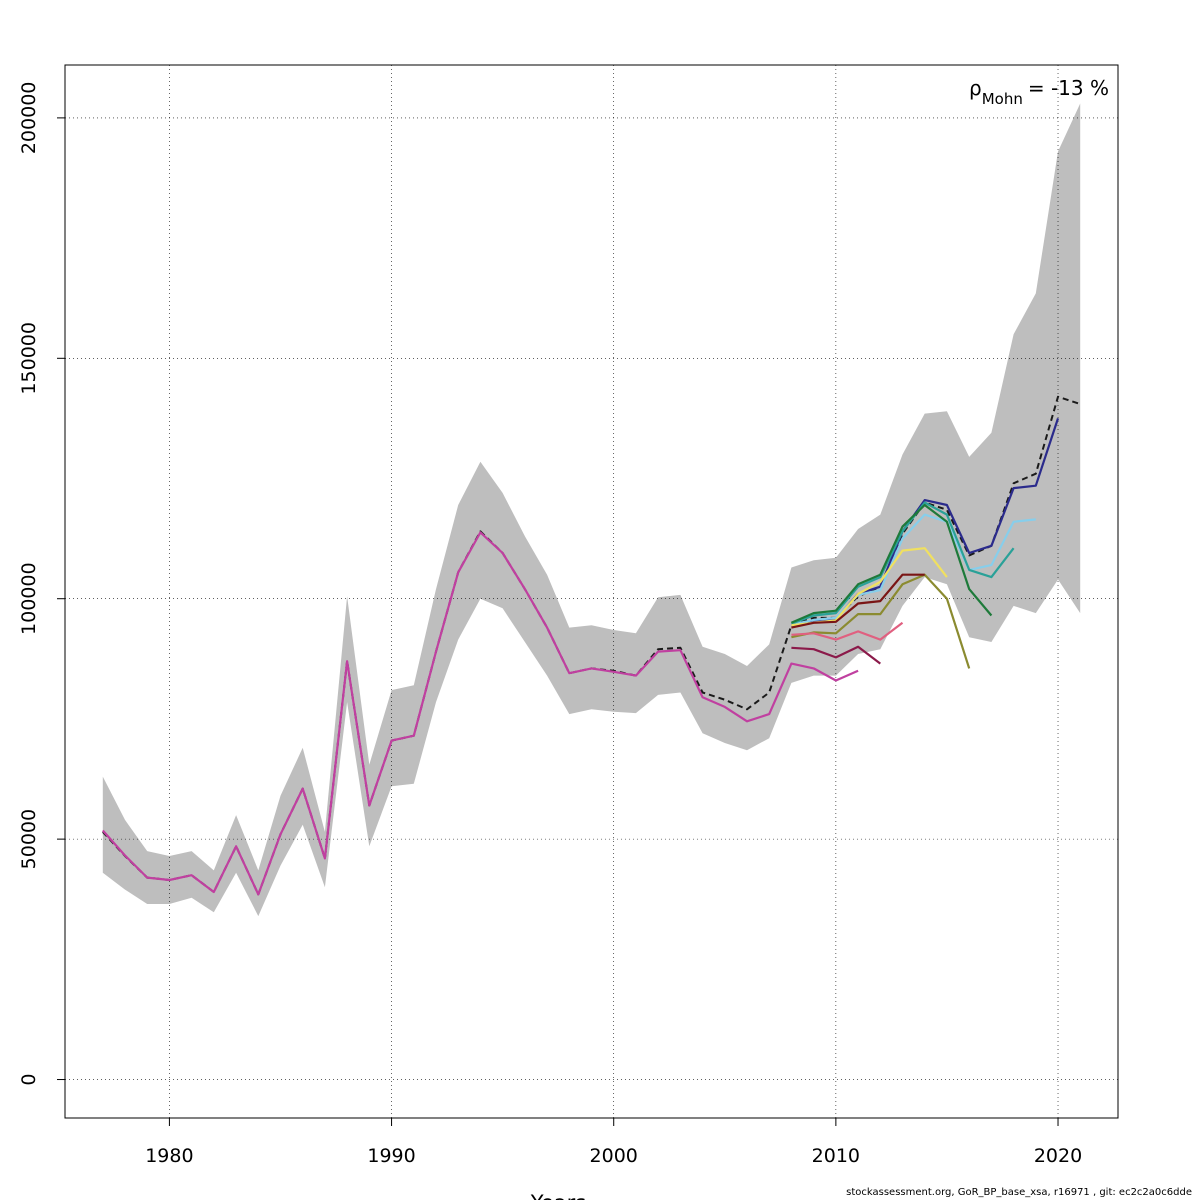 Image resolution: width=1200 pixels, height=1200 pixels. What do you see at coordinates (836, 1156) in the screenshot?
I see `x-tick-label: 2010` at bounding box center [836, 1156].